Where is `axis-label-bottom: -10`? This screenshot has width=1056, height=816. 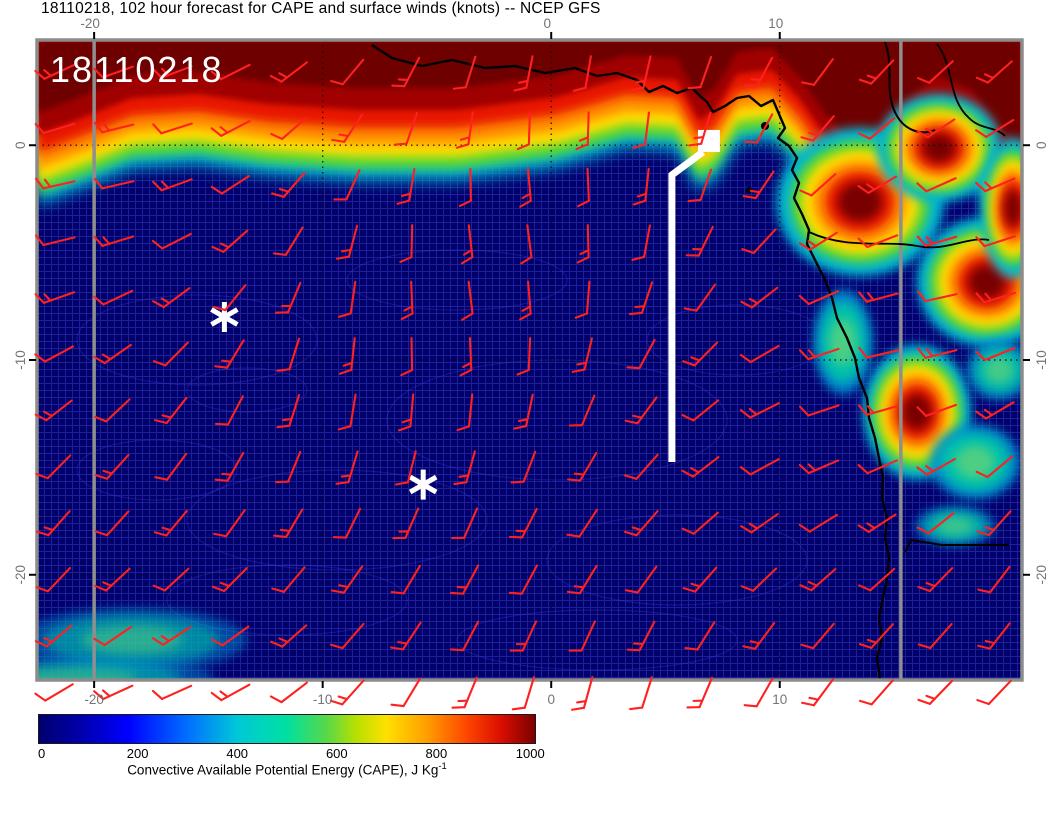 axis-label-bottom: -10 is located at coordinates (323, 699).